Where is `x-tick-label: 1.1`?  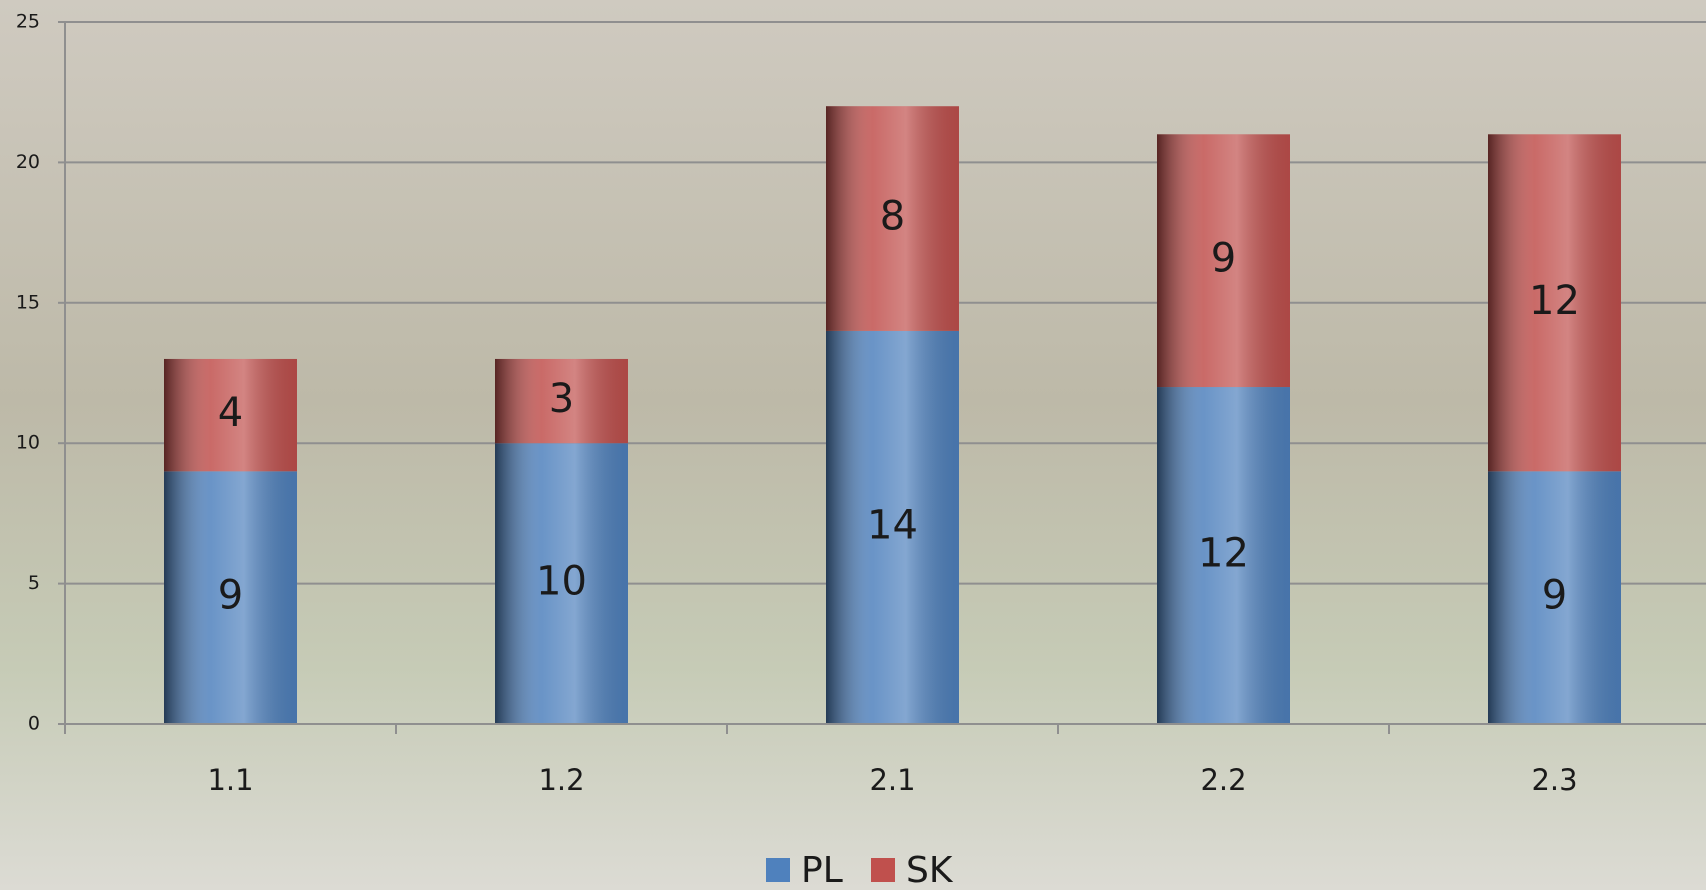
x-tick-label: 1.1 is located at coordinates (230, 780).